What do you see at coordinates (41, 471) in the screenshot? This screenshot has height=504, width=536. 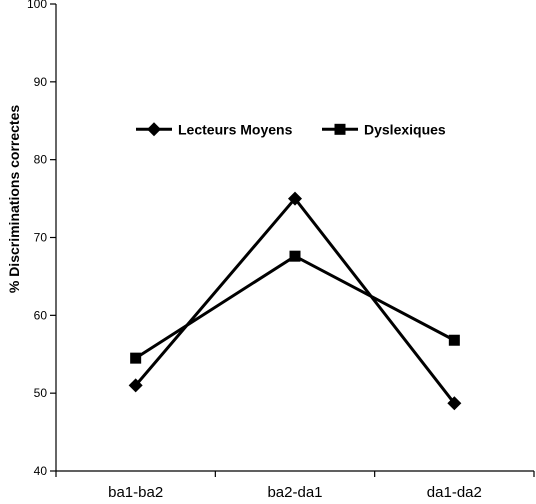 I see `y-tick-label: 40` at bounding box center [41, 471].